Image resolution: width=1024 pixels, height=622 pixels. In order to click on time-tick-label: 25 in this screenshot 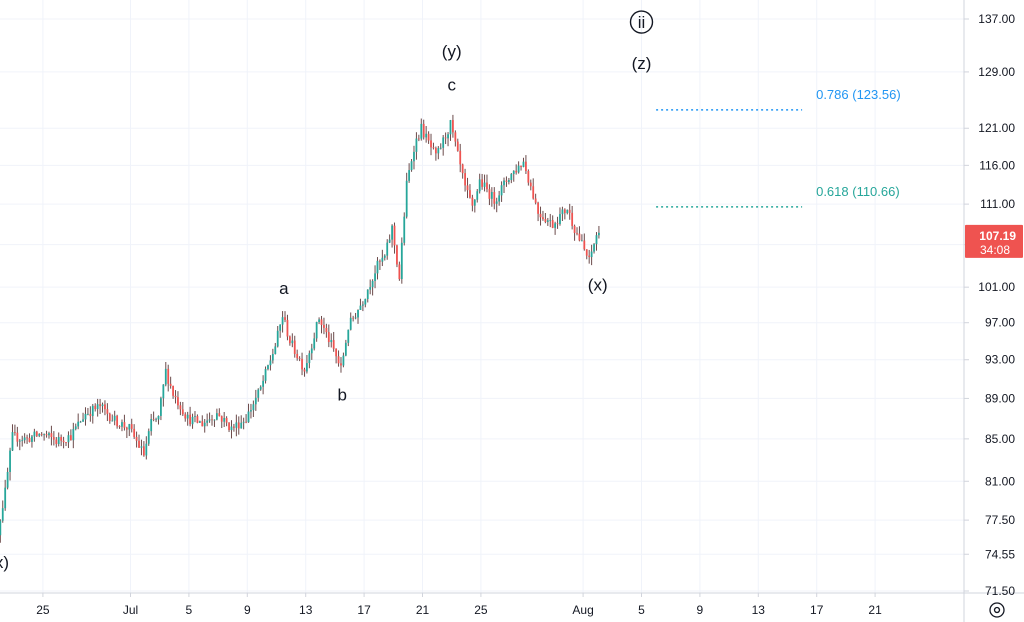, I will do `click(43, 610)`.